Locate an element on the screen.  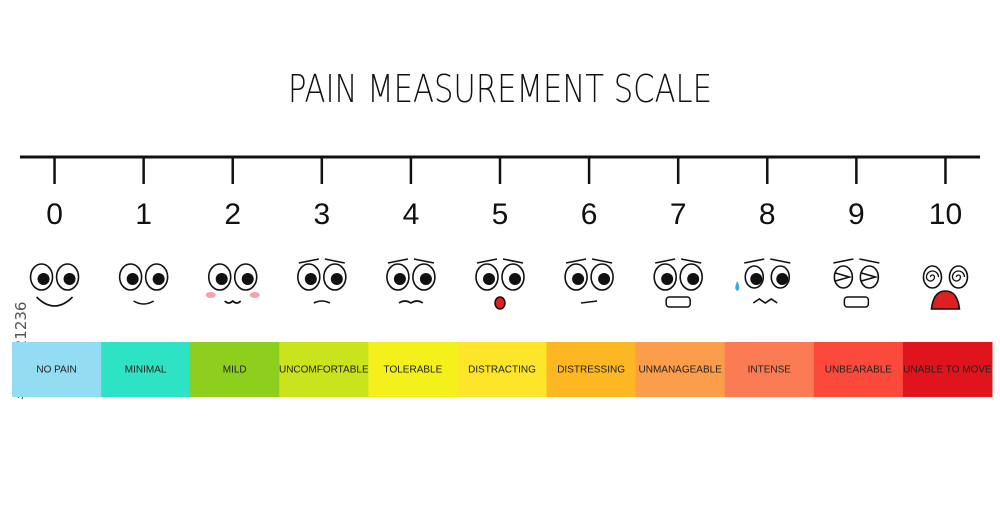
level-number: 2 is located at coordinates (232, 214).